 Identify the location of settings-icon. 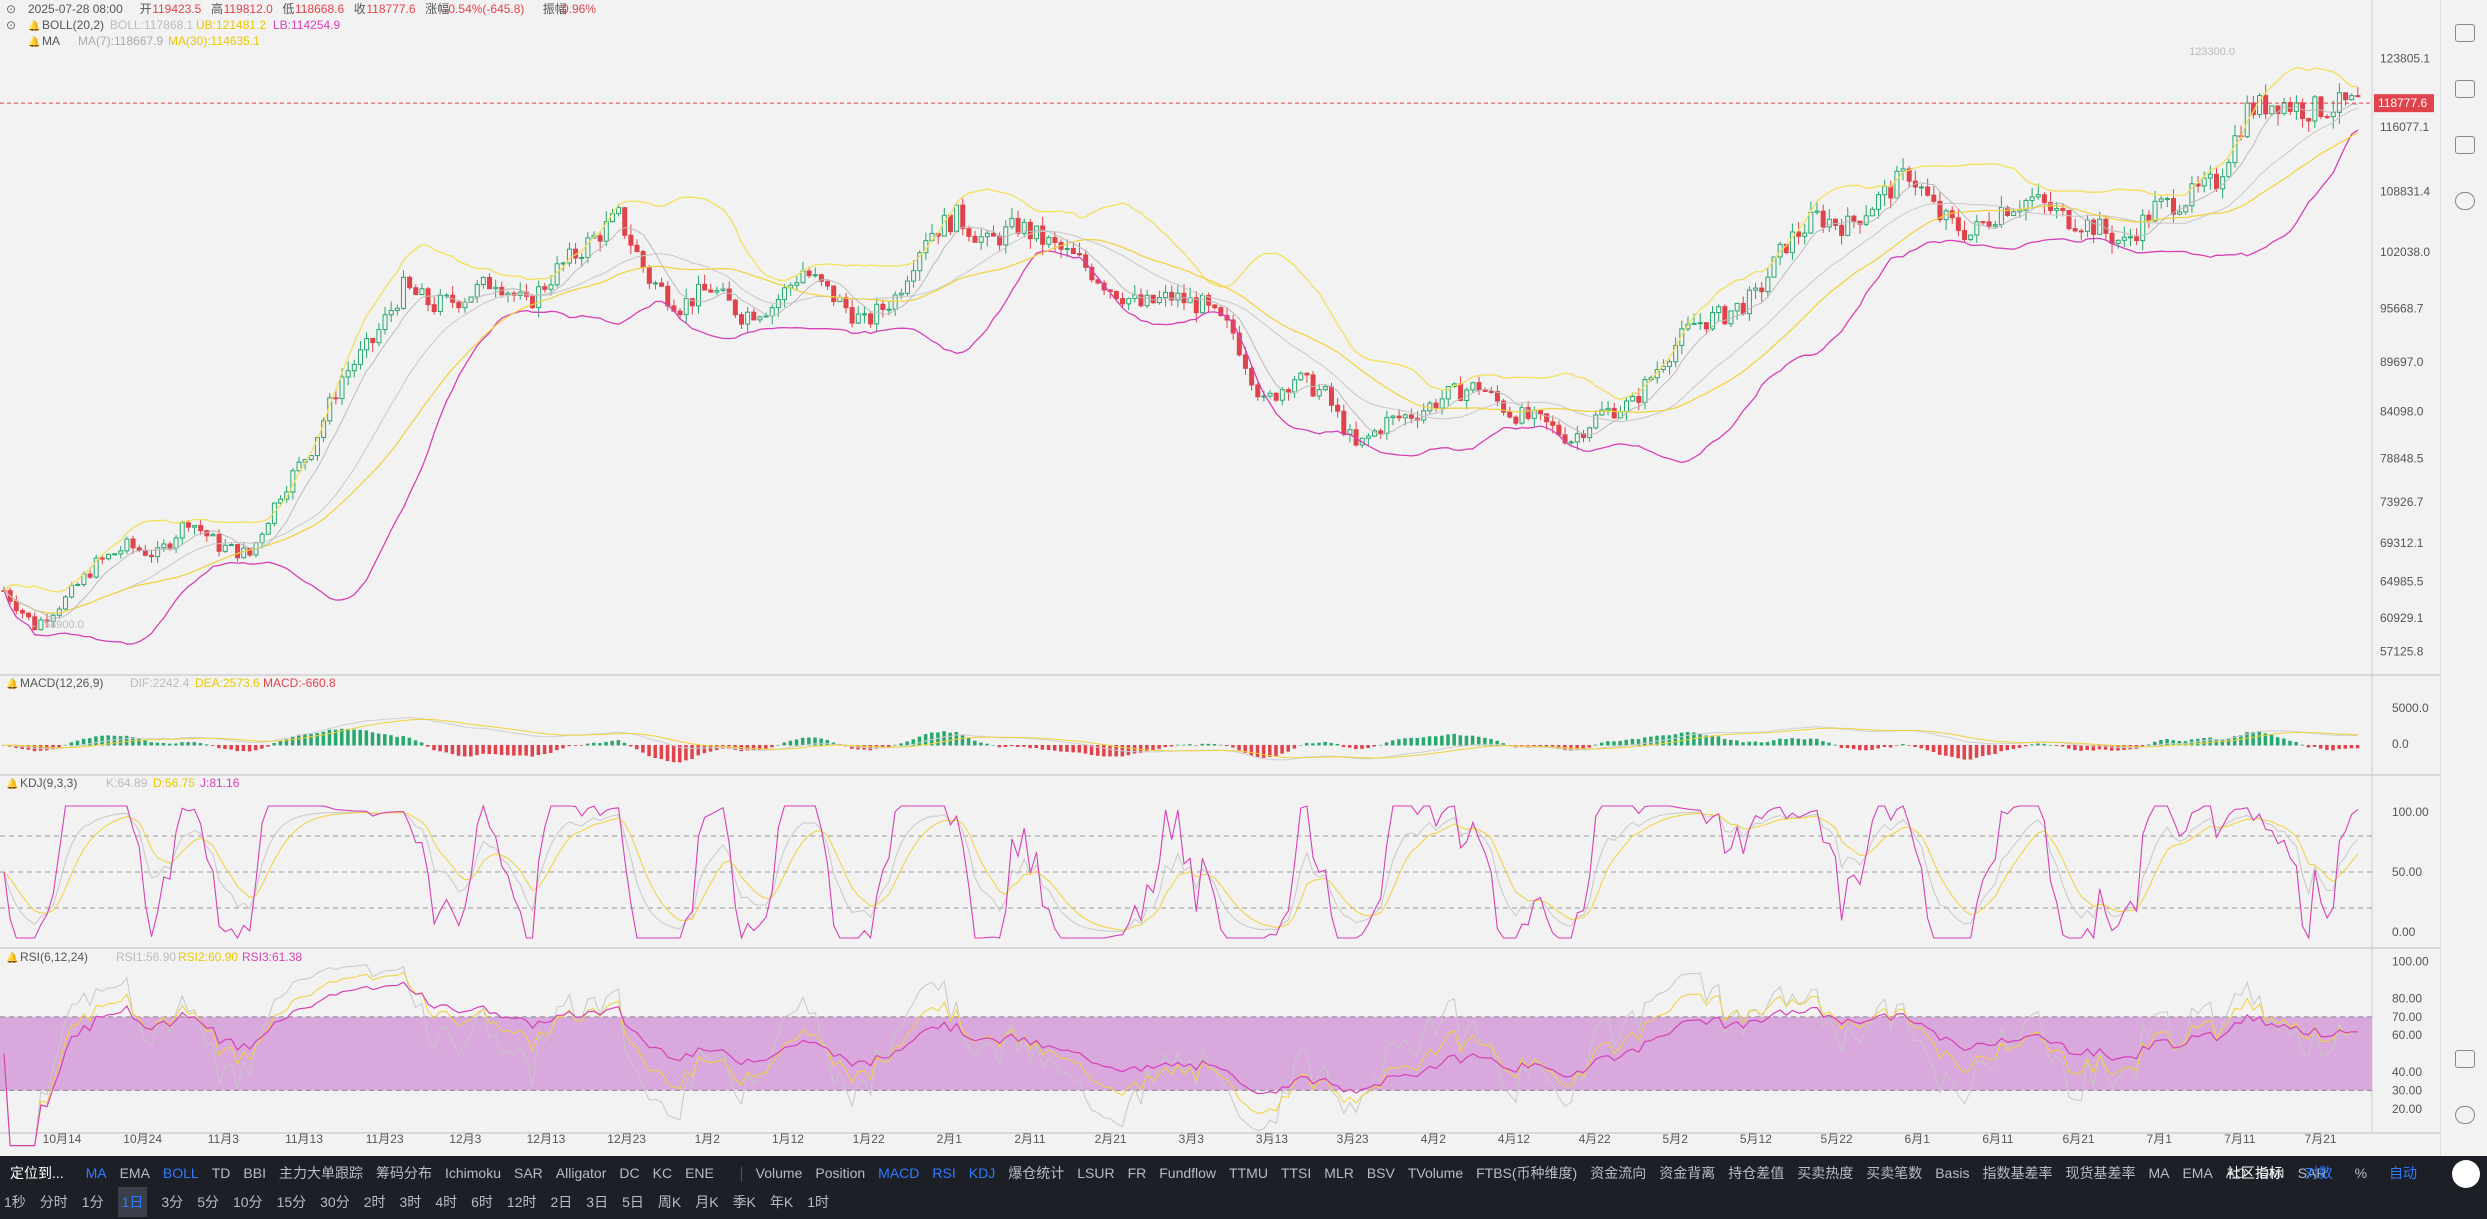
(2465, 201).